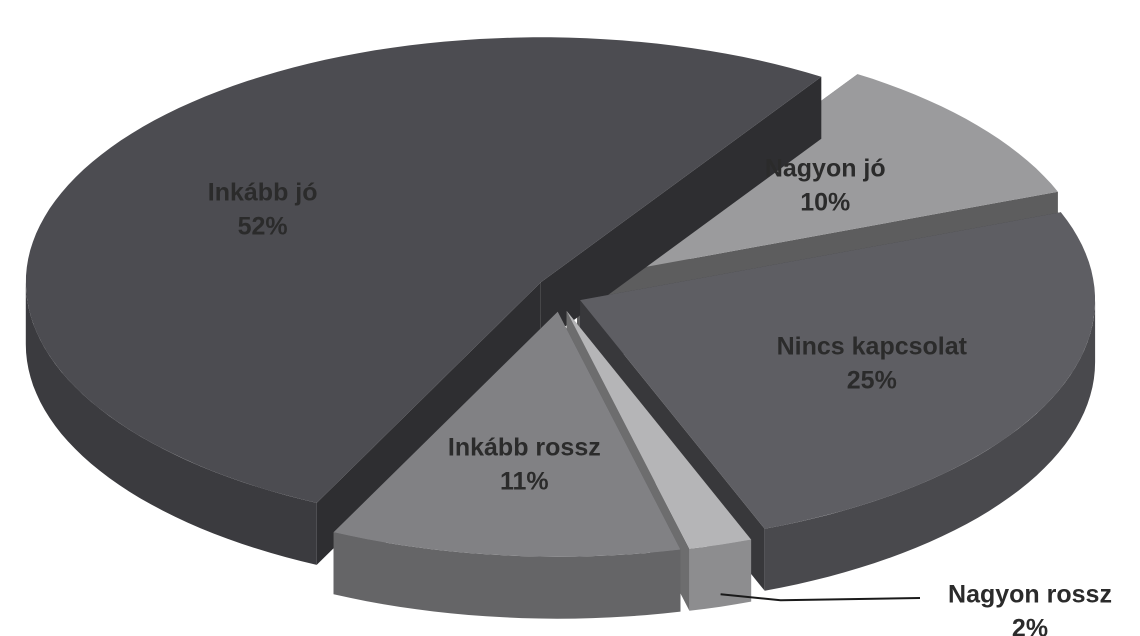 Image resolution: width=1140 pixels, height=636 pixels. Describe the element at coordinates (820, 597) in the screenshot. I see `leader-line` at that location.